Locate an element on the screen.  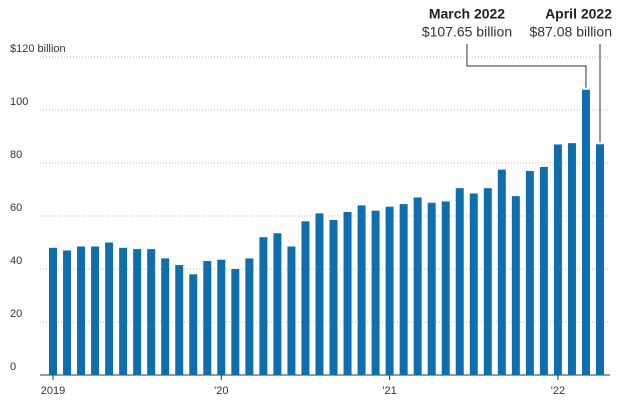
y-tick-label: 40 is located at coordinates (16, 261).